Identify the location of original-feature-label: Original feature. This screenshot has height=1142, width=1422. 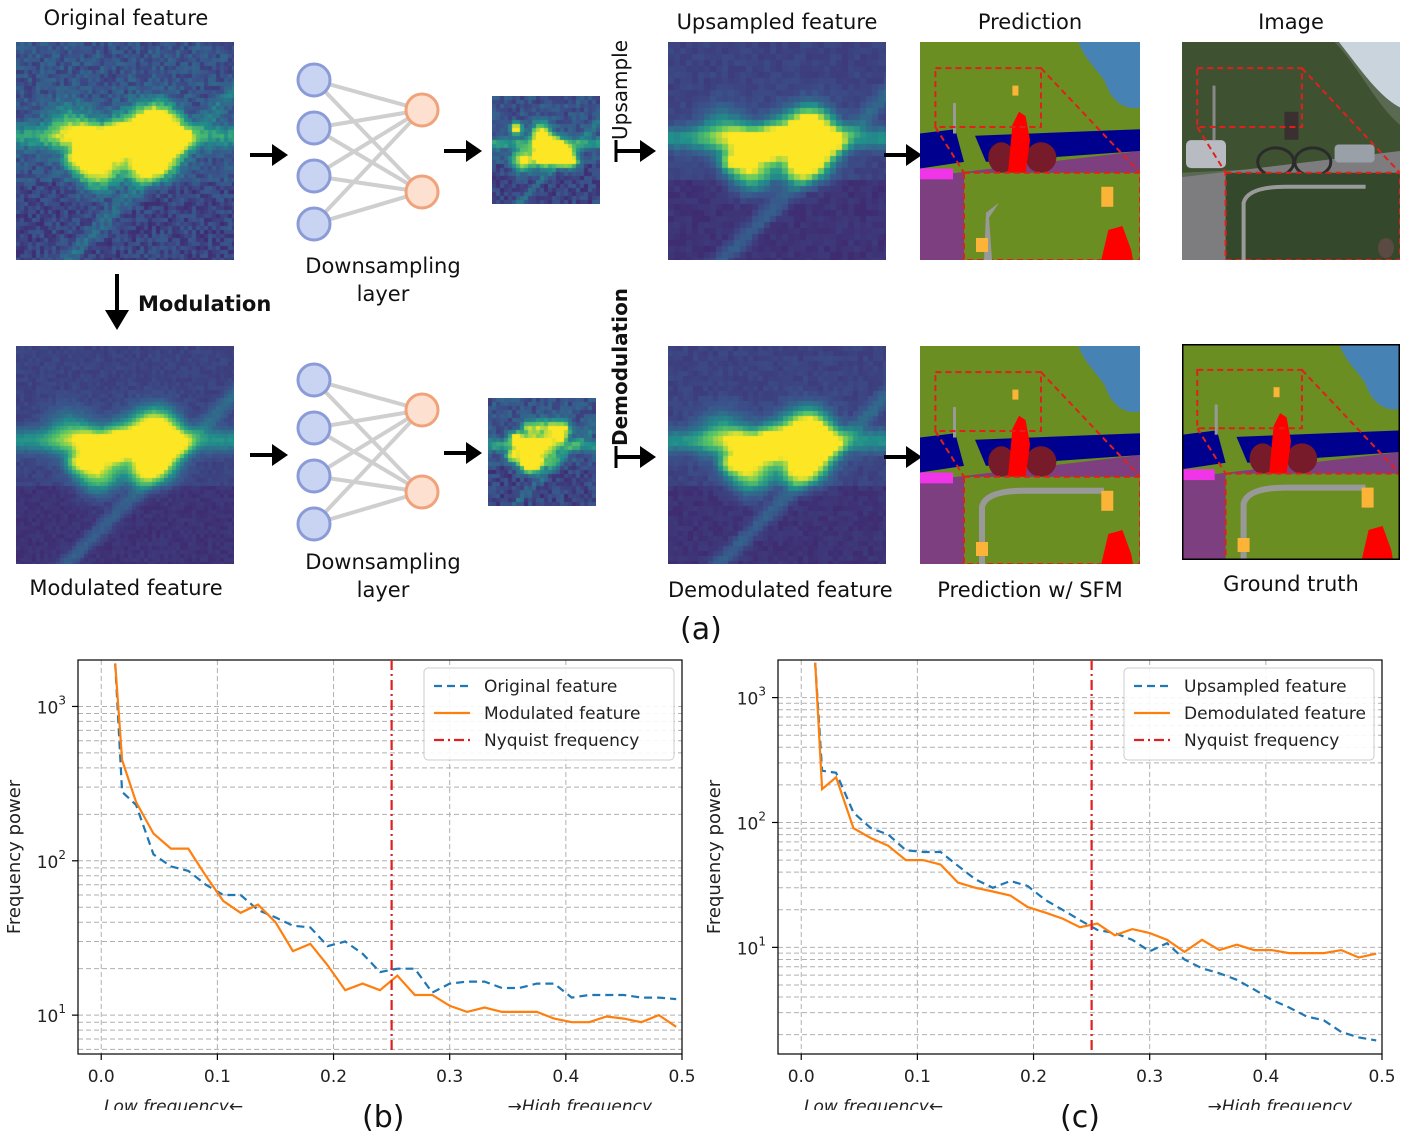
(126, 18).